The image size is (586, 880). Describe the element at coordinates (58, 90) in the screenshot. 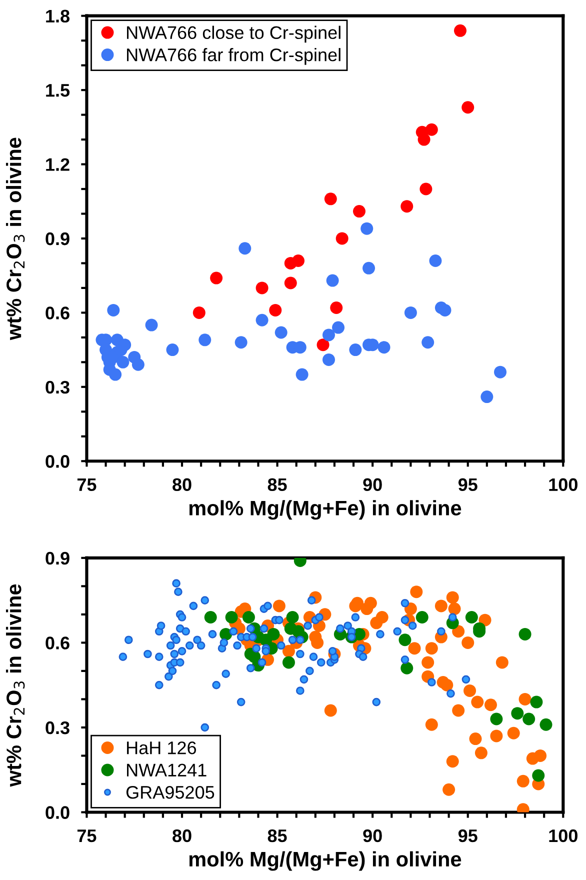

I see `y-tick-label: 1.5` at that location.